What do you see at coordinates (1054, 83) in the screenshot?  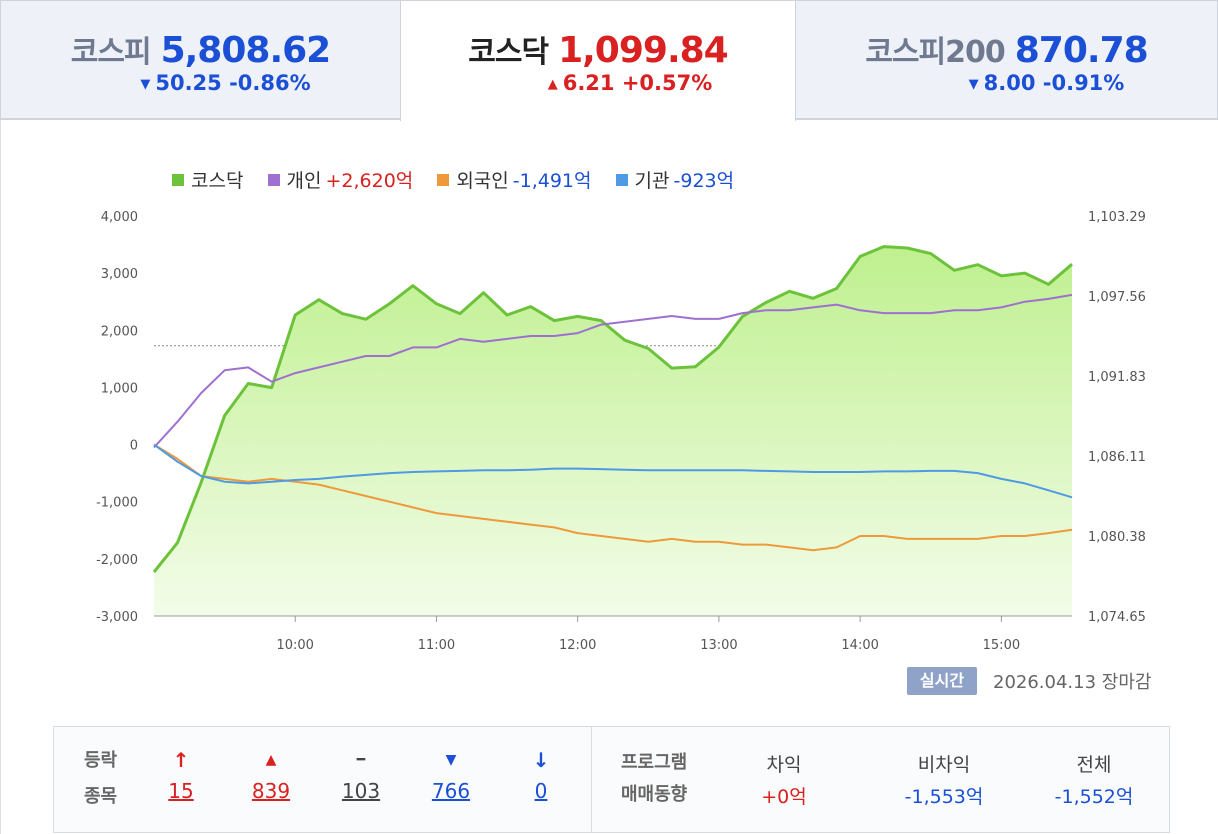 I see `tab-kospi200-change: 8.00 -0.91%` at bounding box center [1054, 83].